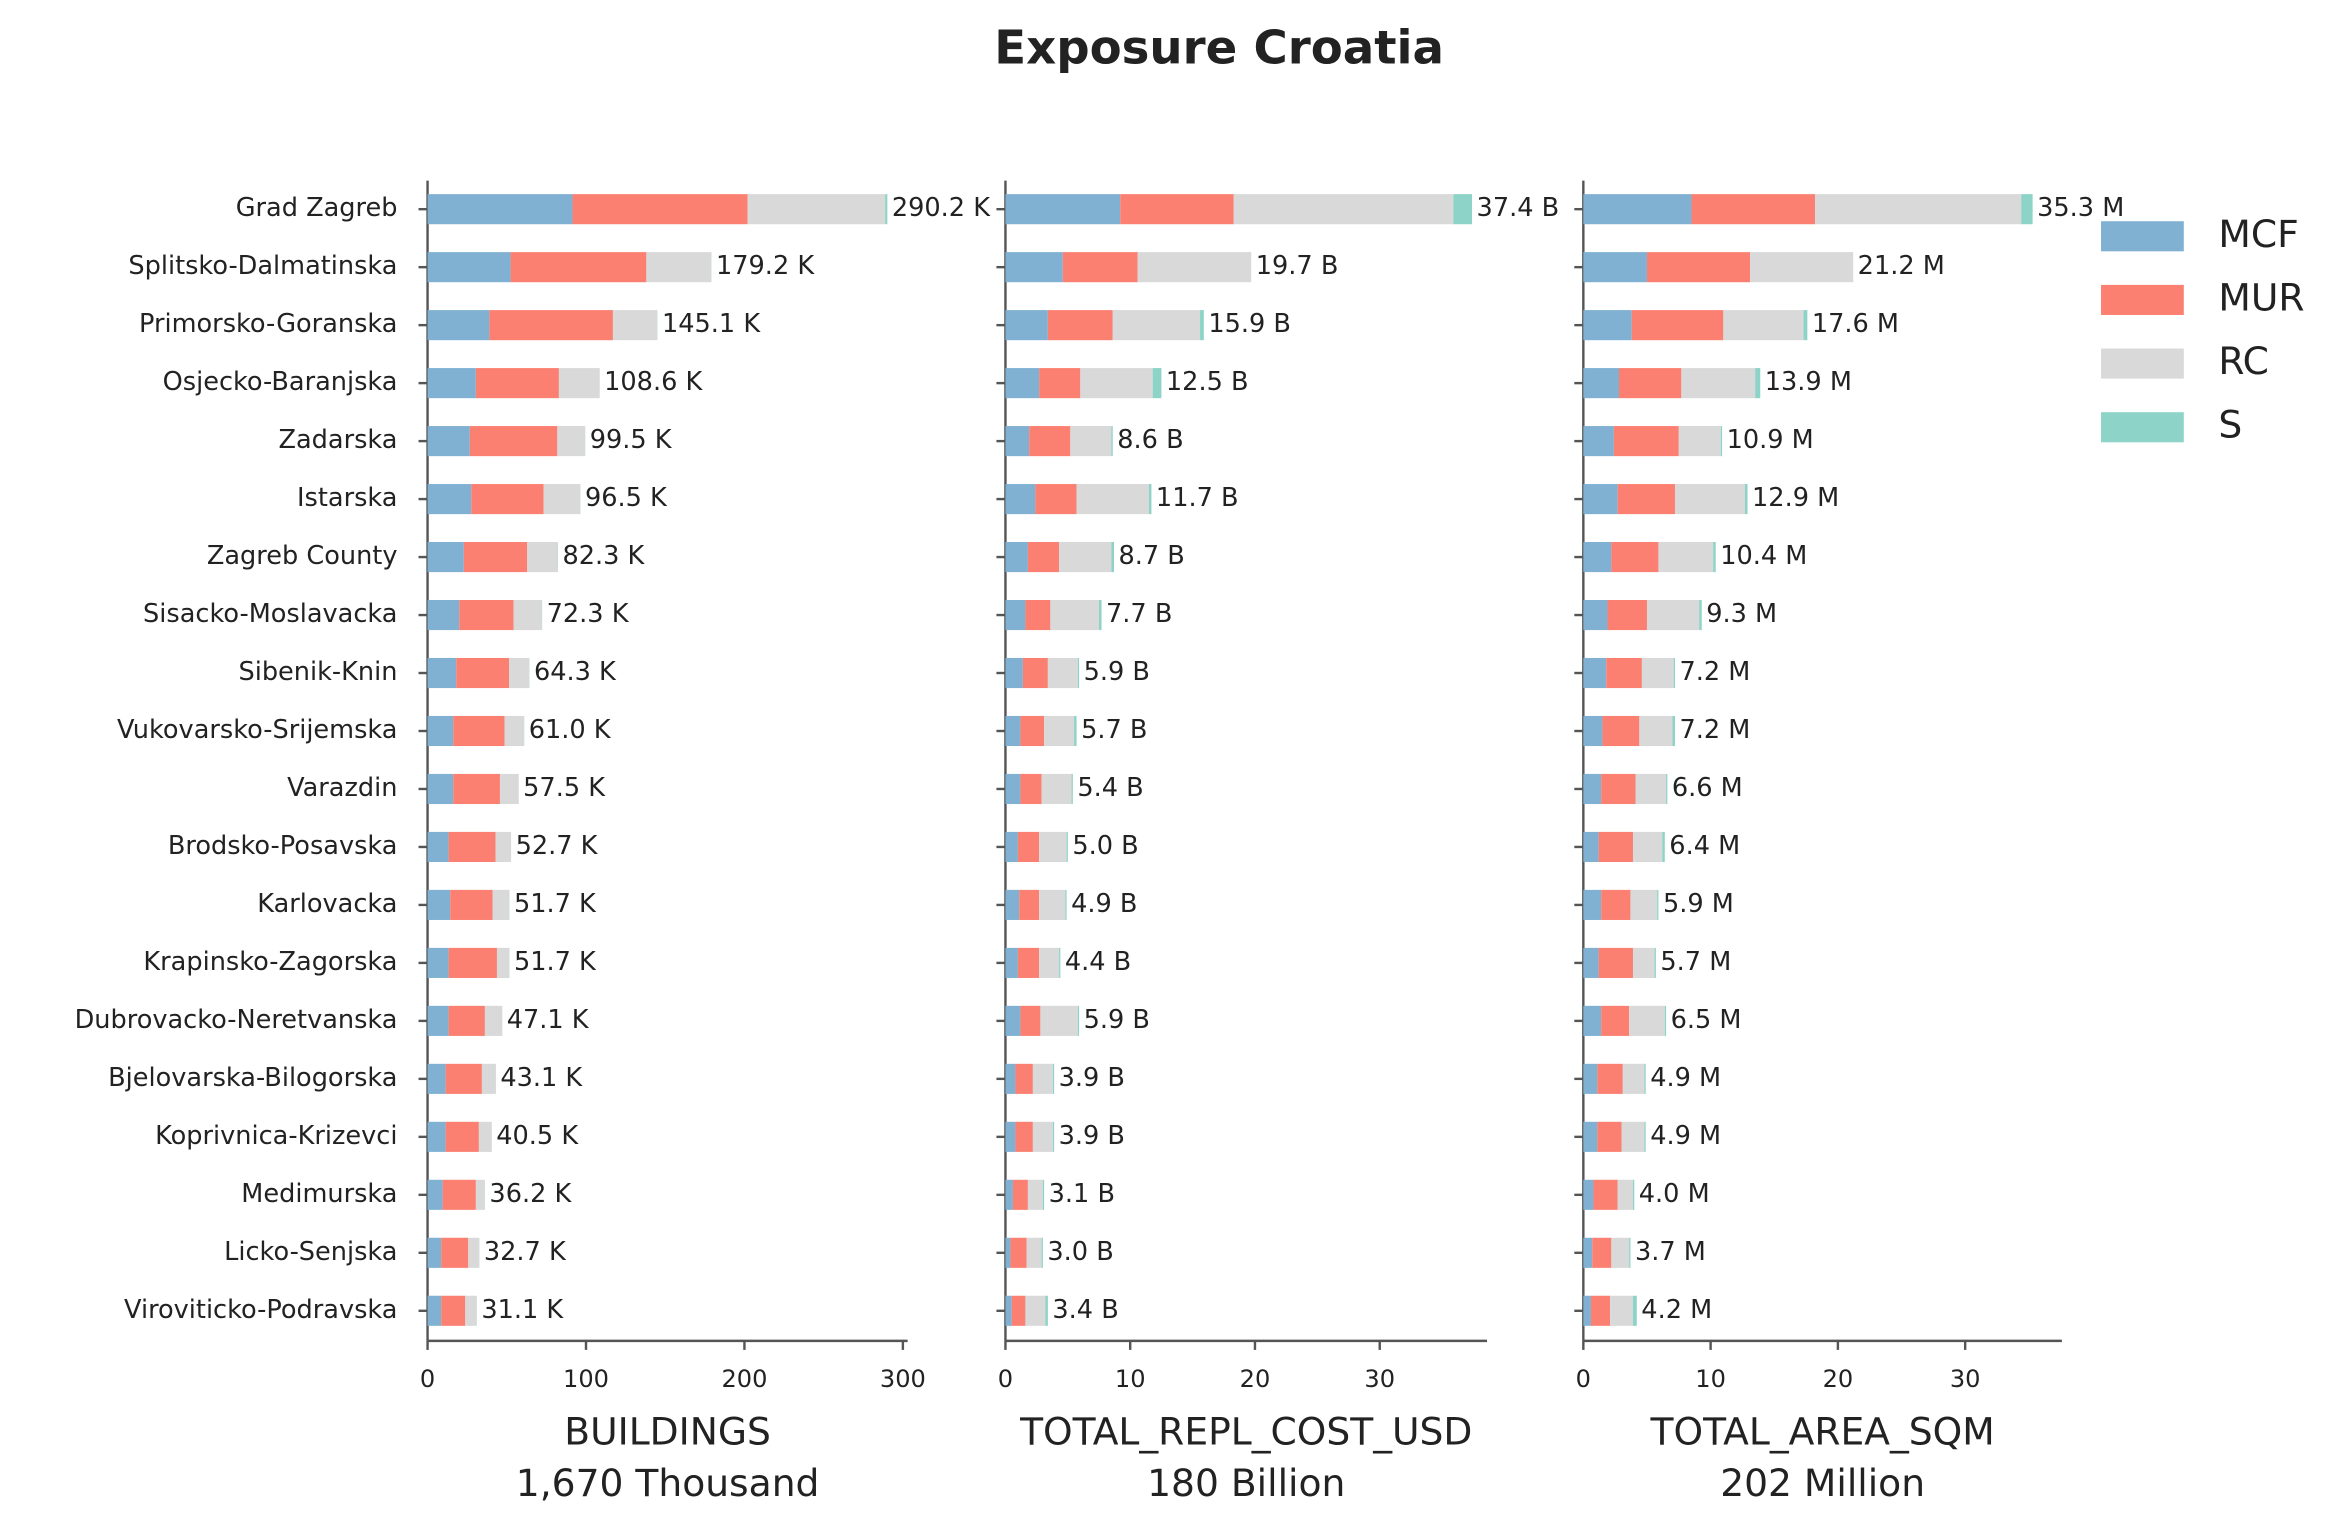 The height and width of the screenshot is (1529, 2348). What do you see at coordinates (653, 382) in the screenshot?
I see `total-label: 108.6 K` at bounding box center [653, 382].